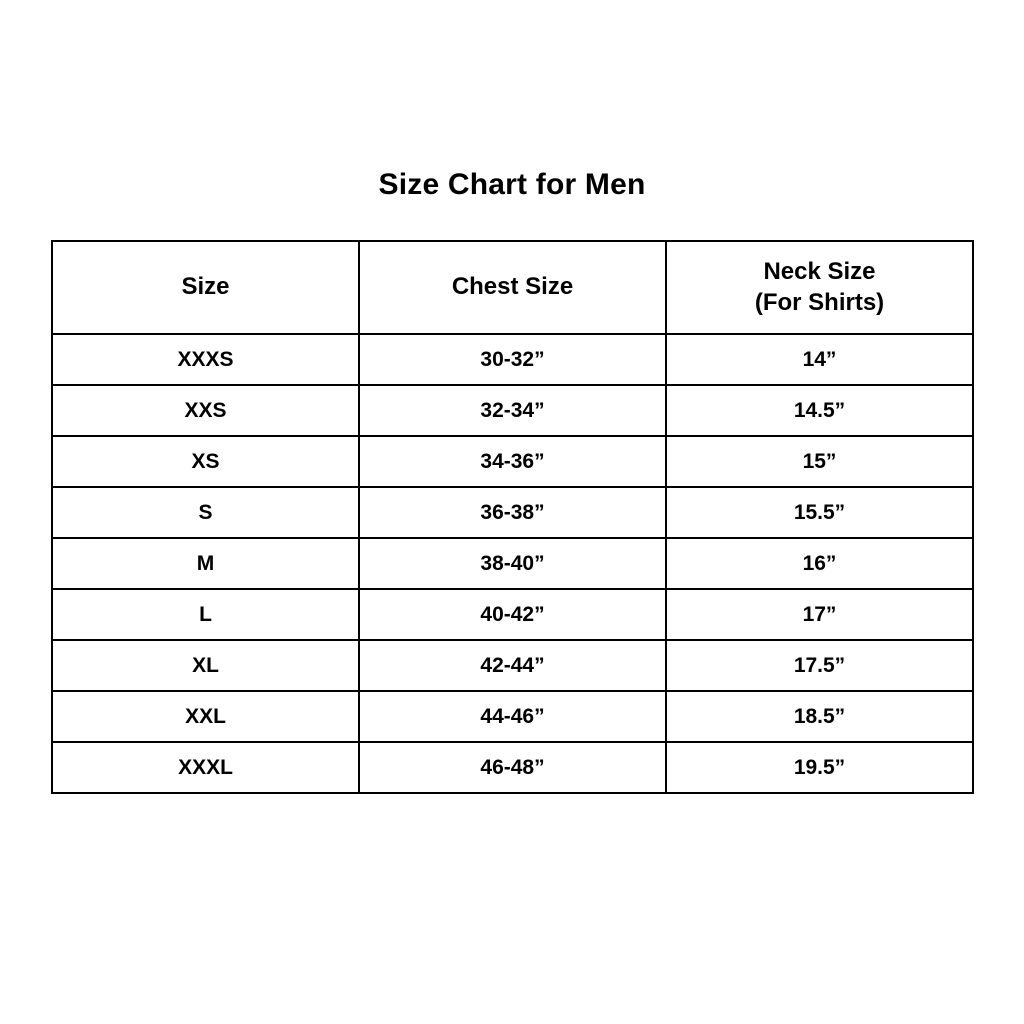 The image size is (1024, 1024). I want to click on page-title: Size Chart for Men, so click(512, 184).